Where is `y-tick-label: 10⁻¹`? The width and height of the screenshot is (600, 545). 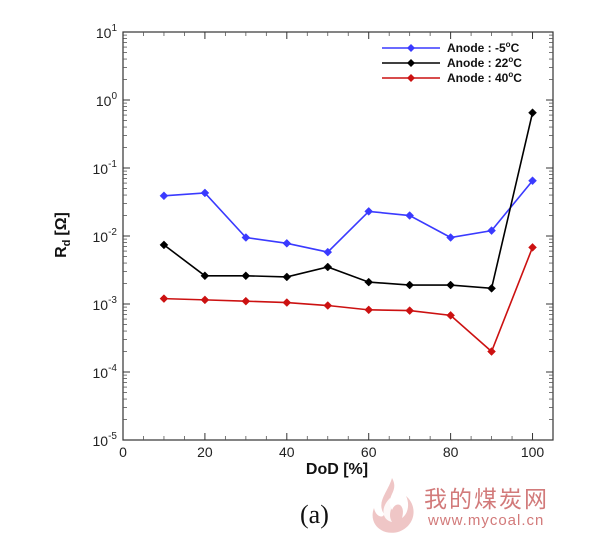 y-tick-label: 10⁻¹ is located at coordinates (105, 168).